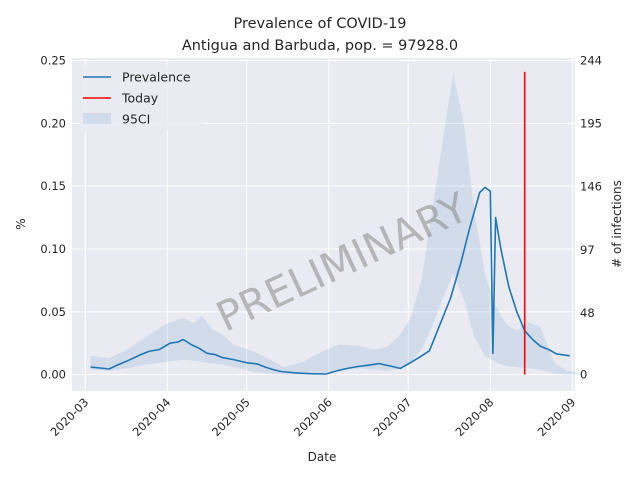 The image size is (640, 484). I want to click on y-right-tick-label: 48, so click(587, 313).